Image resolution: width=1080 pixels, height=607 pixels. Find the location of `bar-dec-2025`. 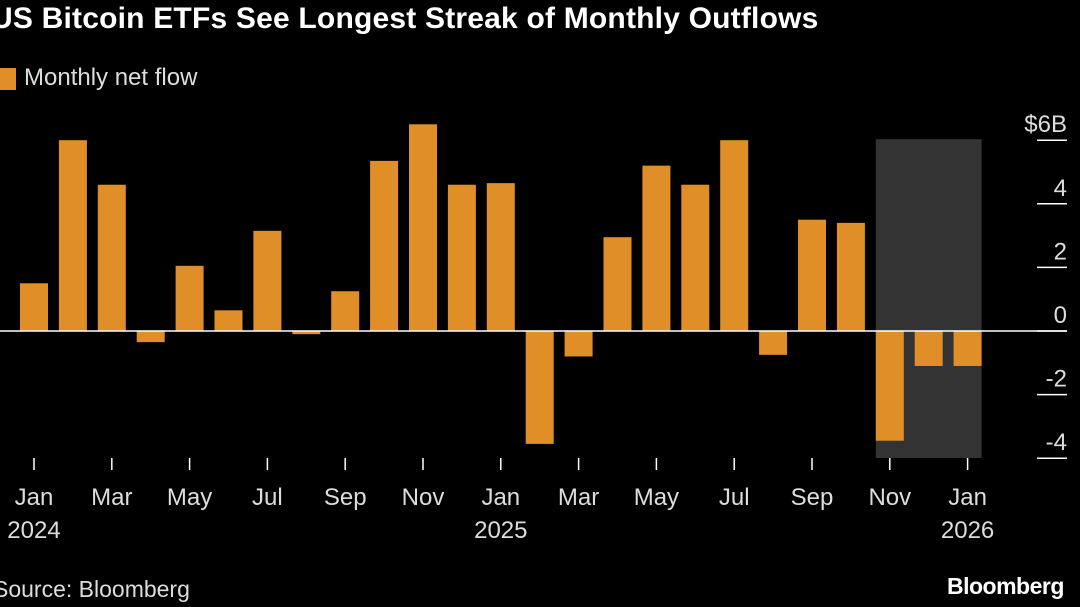

bar-dec-2025 is located at coordinates (928, 348).